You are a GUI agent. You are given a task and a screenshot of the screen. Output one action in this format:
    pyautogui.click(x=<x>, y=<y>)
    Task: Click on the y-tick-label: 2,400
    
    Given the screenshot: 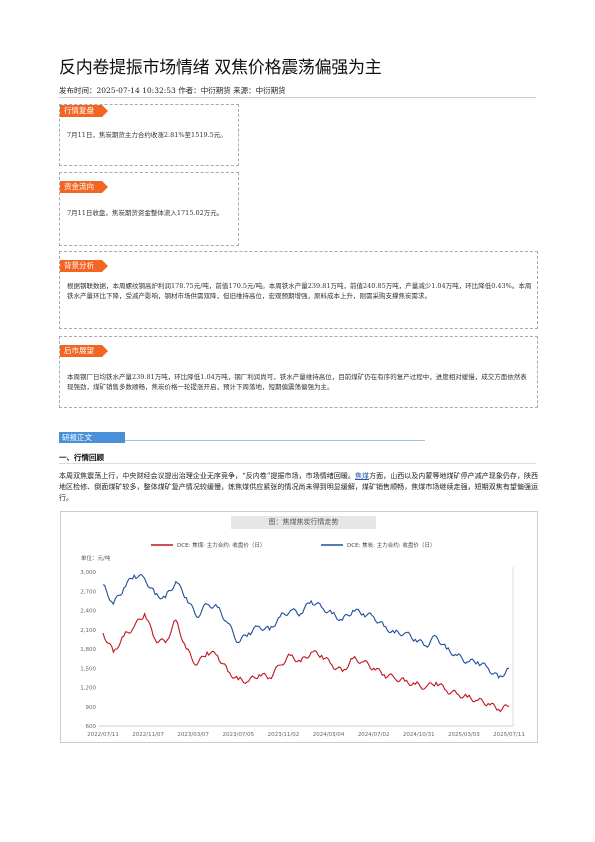 What is the action you would take?
    pyautogui.click(x=88, y=612)
    